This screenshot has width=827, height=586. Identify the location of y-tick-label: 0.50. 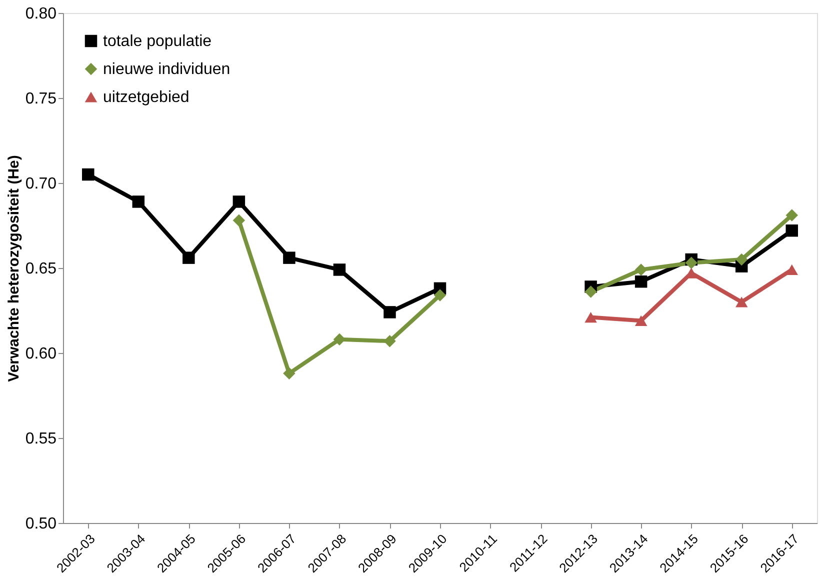
(41, 524).